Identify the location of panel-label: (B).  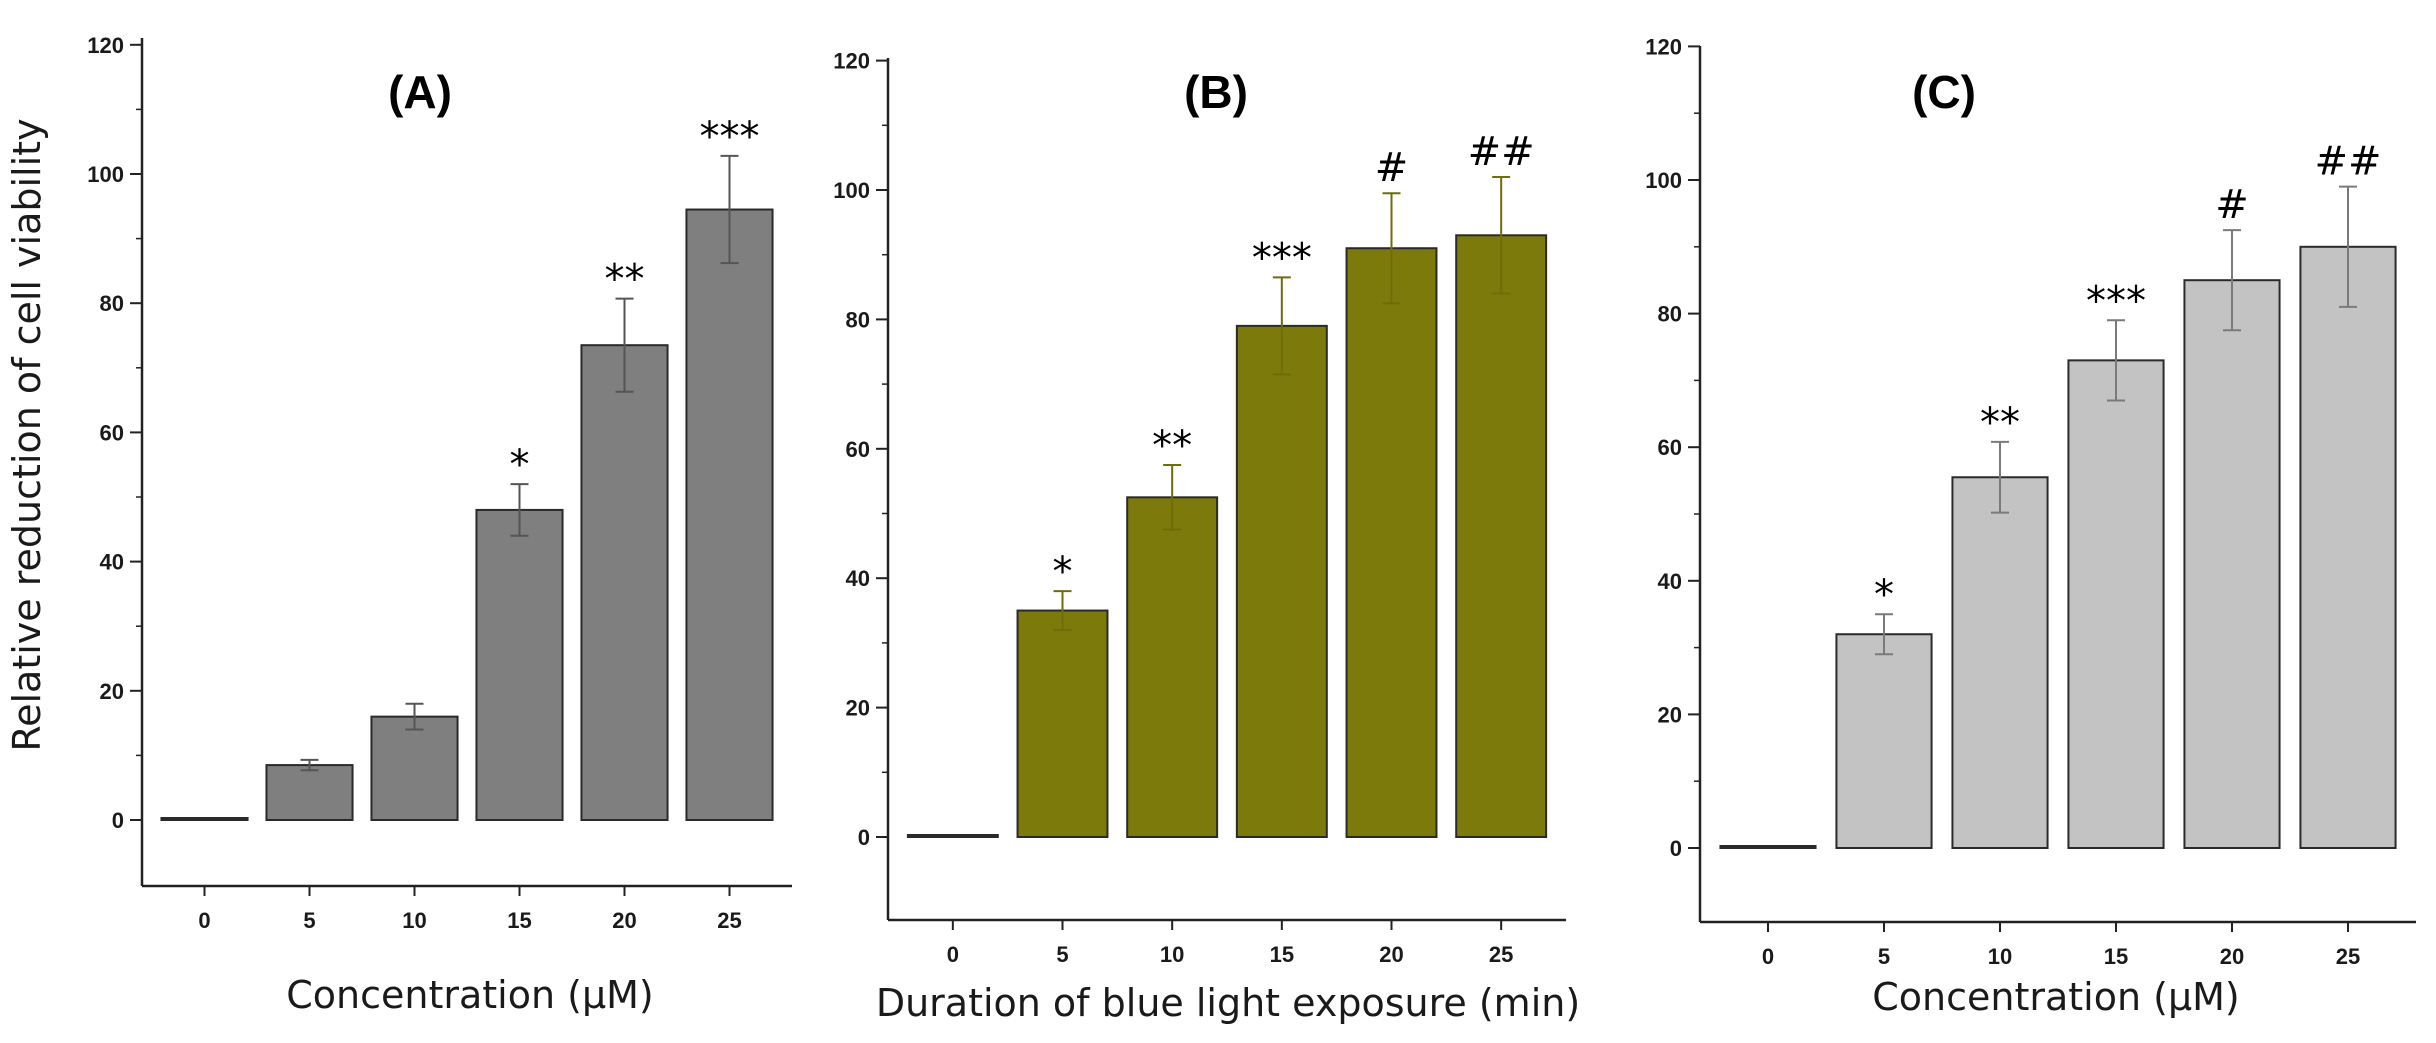
(1216, 92).